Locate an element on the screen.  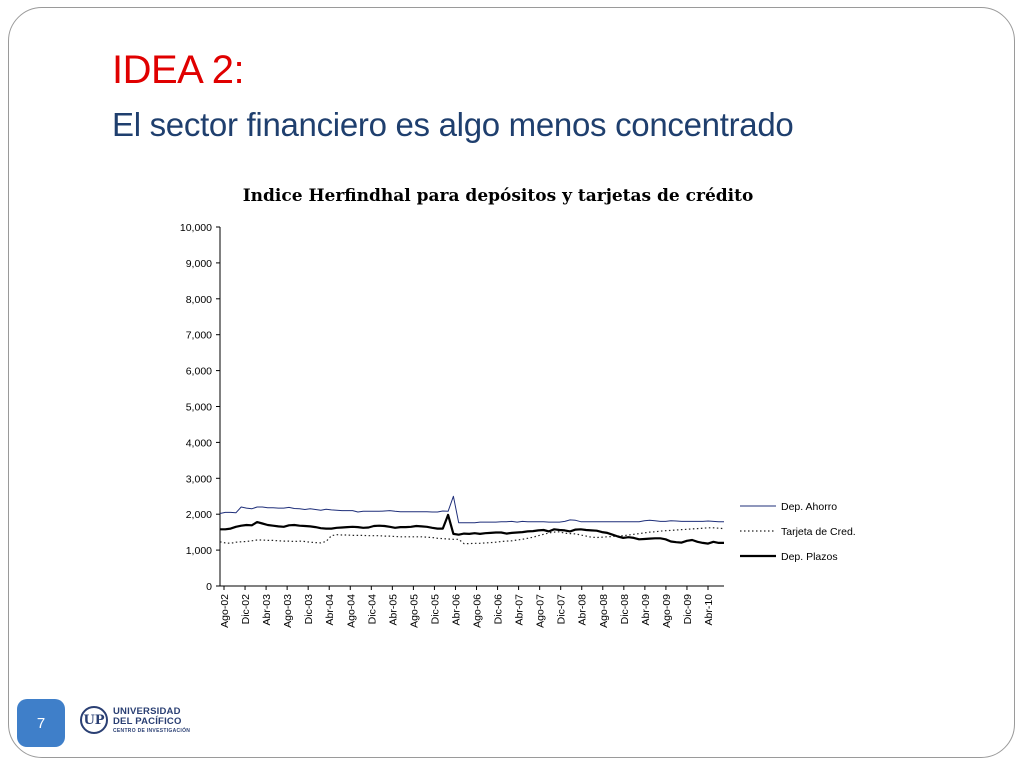
x-tick-label: Ago-09 is located at coordinates (667, 611).